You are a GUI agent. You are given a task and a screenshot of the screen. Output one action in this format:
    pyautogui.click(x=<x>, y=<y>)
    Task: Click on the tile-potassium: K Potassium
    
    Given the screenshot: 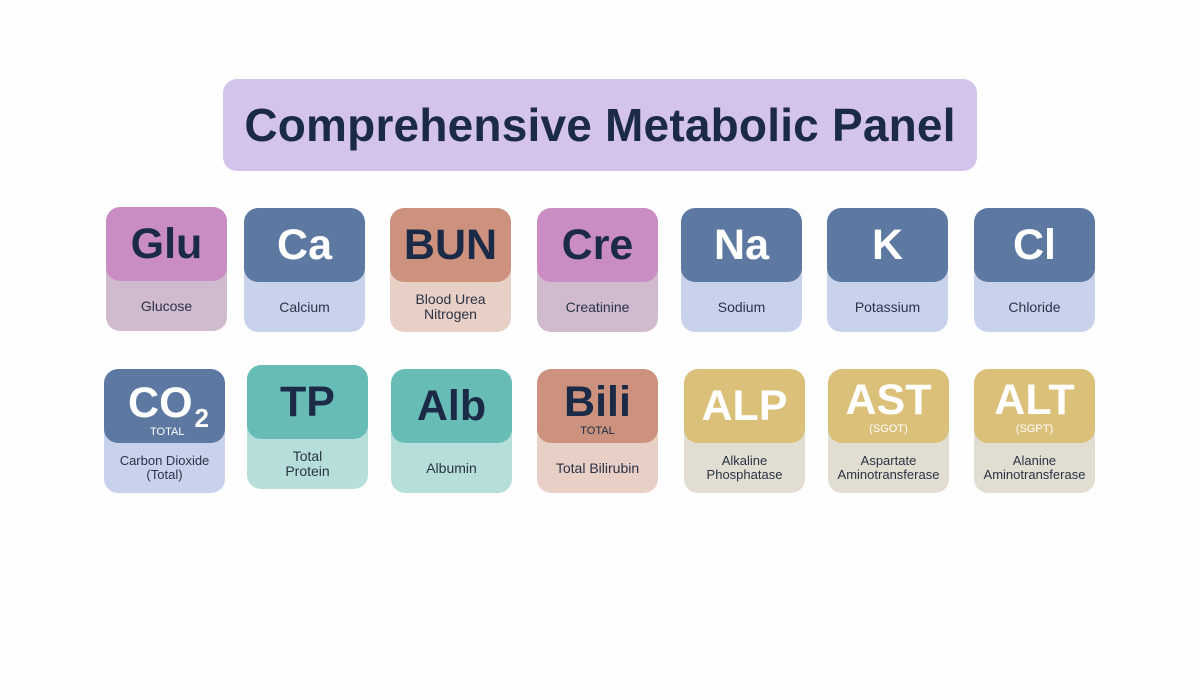 What is the action you would take?
    pyautogui.click(x=887, y=270)
    